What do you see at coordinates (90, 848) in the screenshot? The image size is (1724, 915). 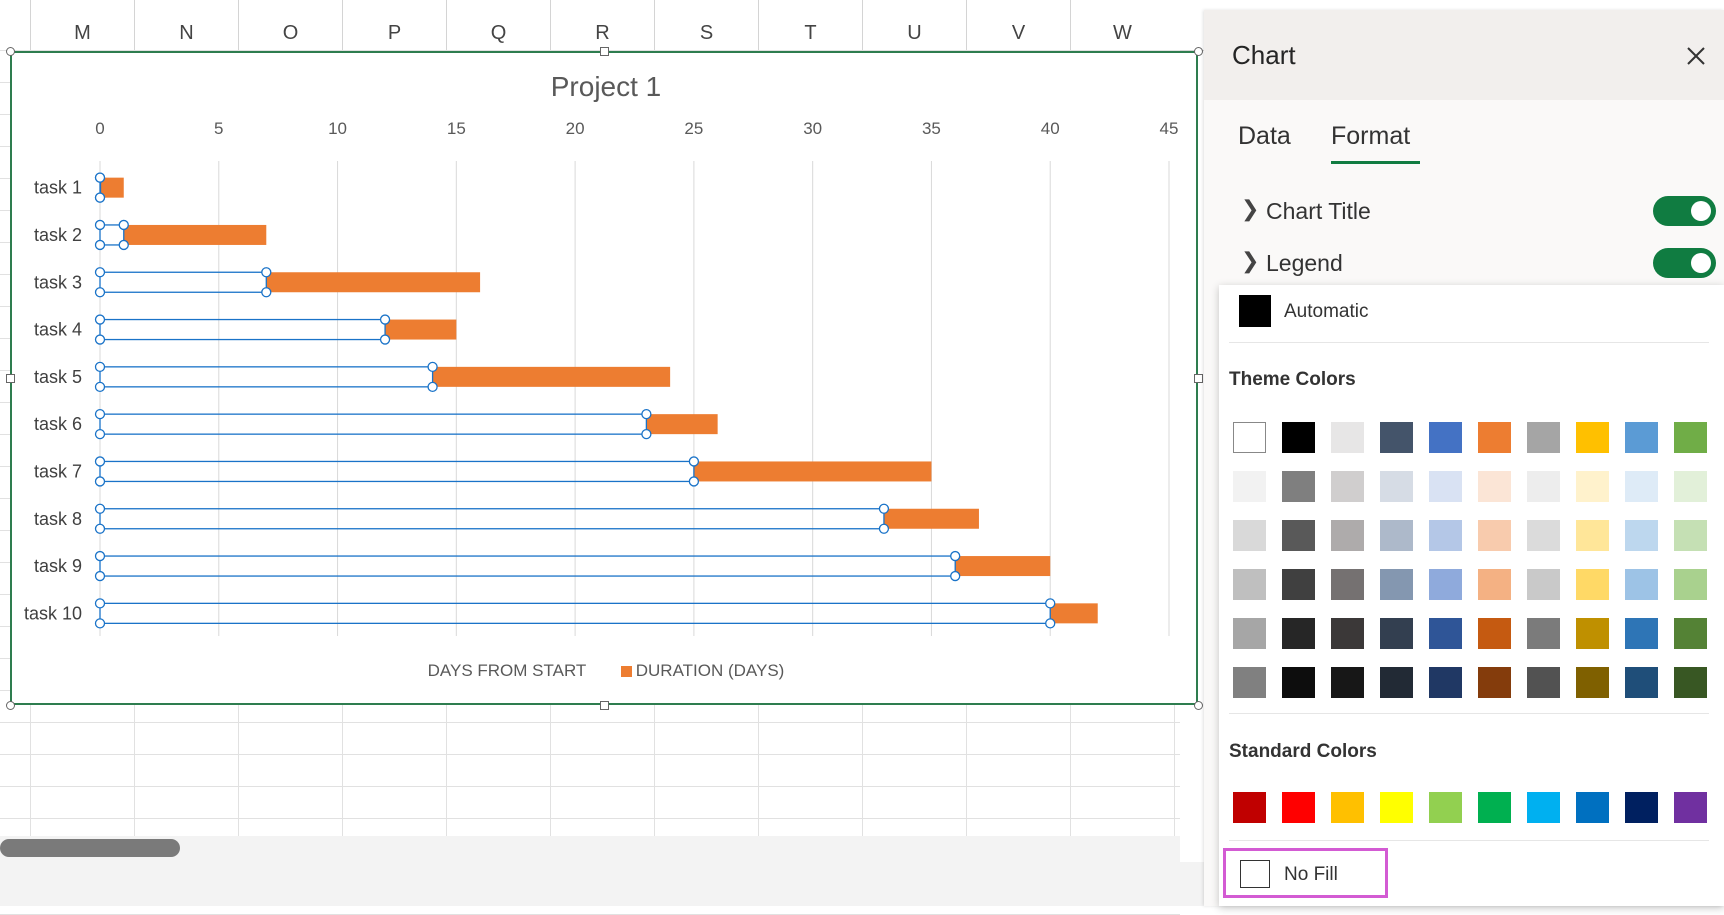 I see `scrollbar-thumb` at bounding box center [90, 848].